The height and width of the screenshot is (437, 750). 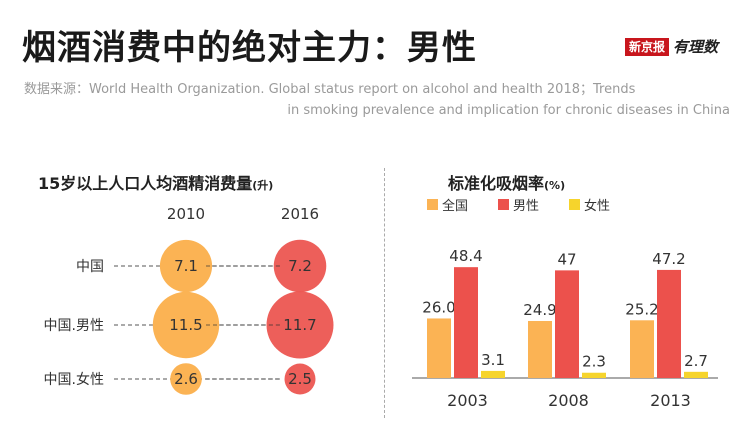 I want to click on bubble-value-label: 7.2, so click(x=300, y=266).